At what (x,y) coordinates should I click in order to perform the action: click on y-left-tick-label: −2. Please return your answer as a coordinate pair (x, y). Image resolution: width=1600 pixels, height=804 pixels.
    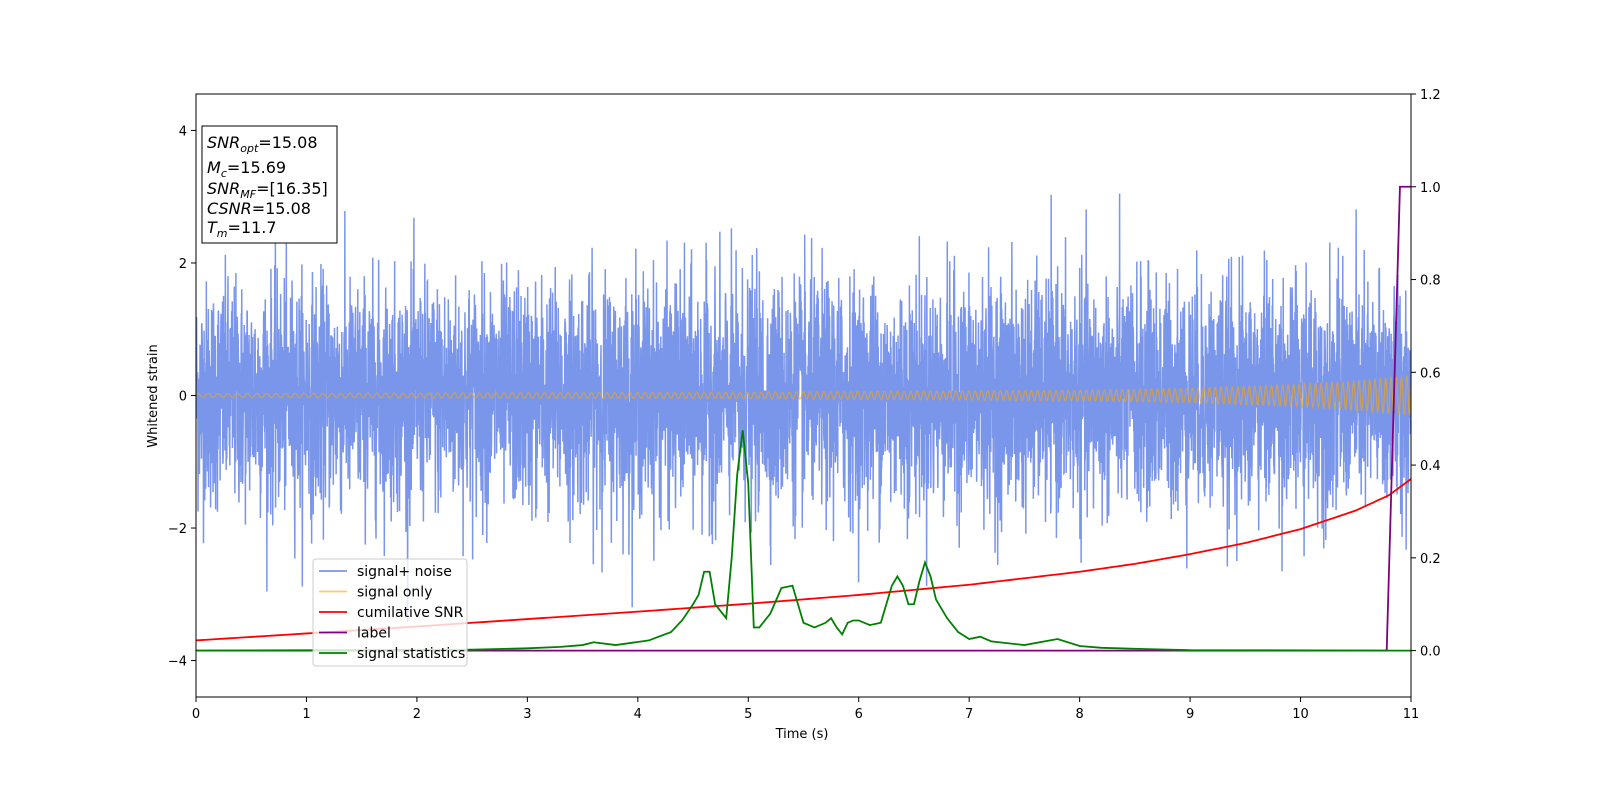
    Looking at the image, I should click on (177, 529).